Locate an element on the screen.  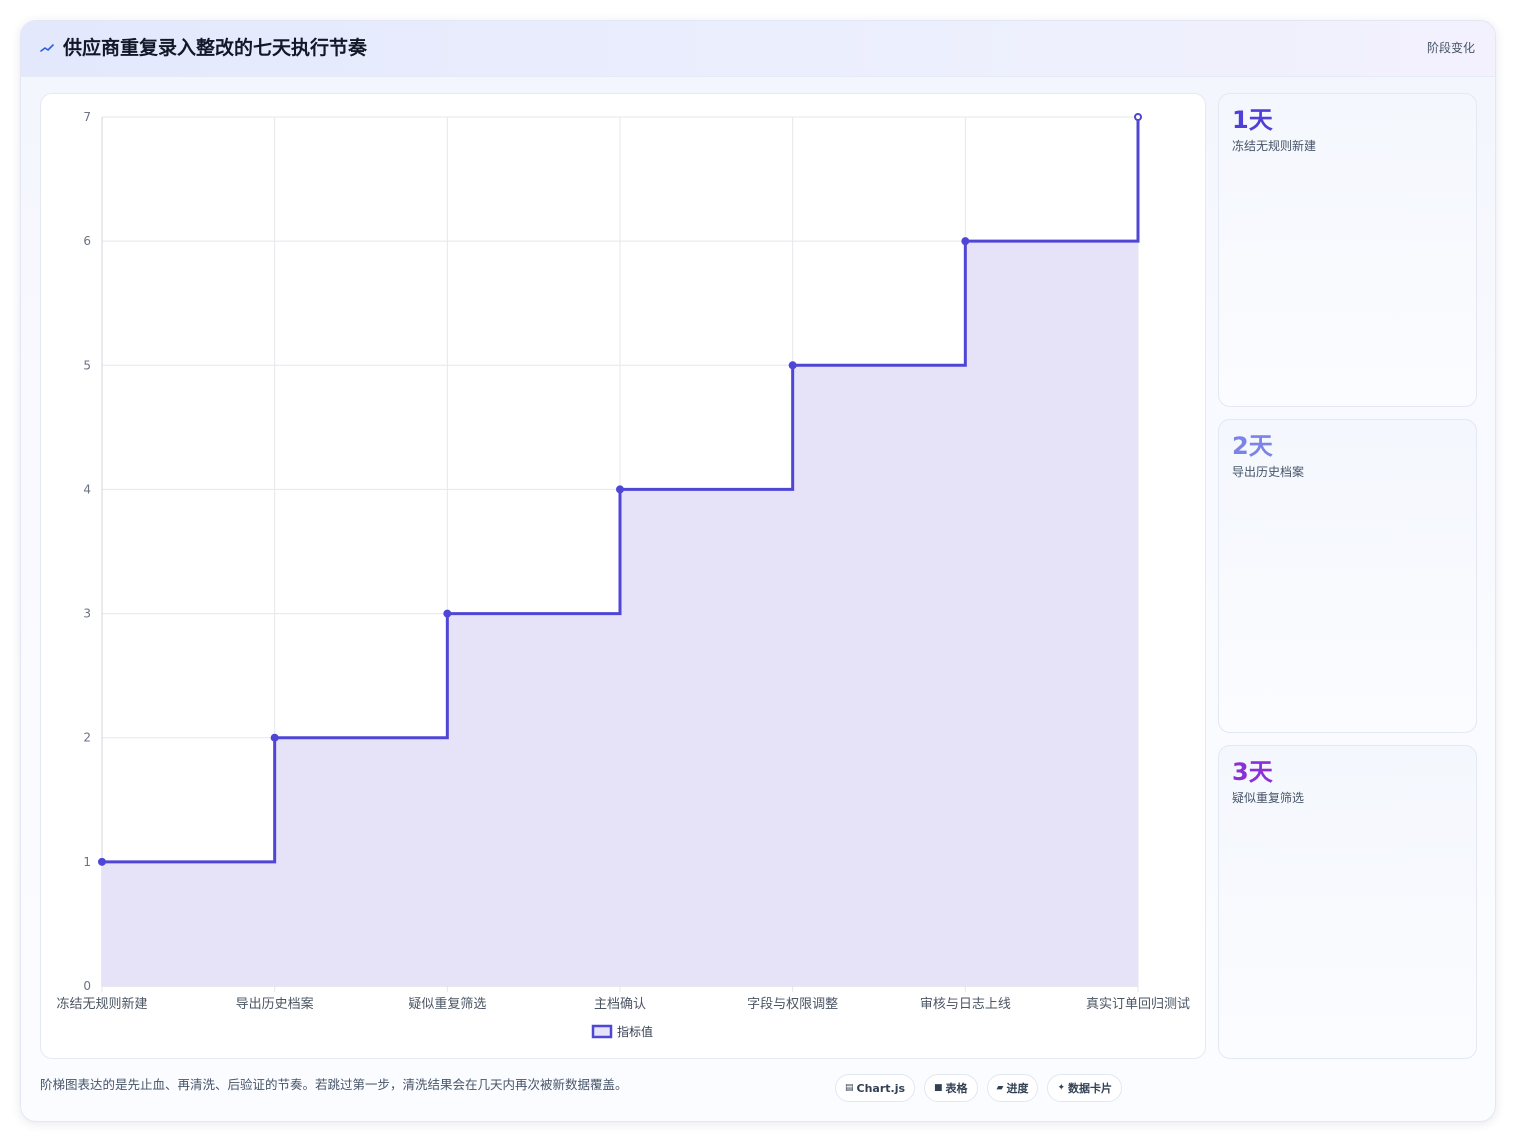
stat-card-2: 2天 导出历史档案 is located at coordinates (1347, 576).